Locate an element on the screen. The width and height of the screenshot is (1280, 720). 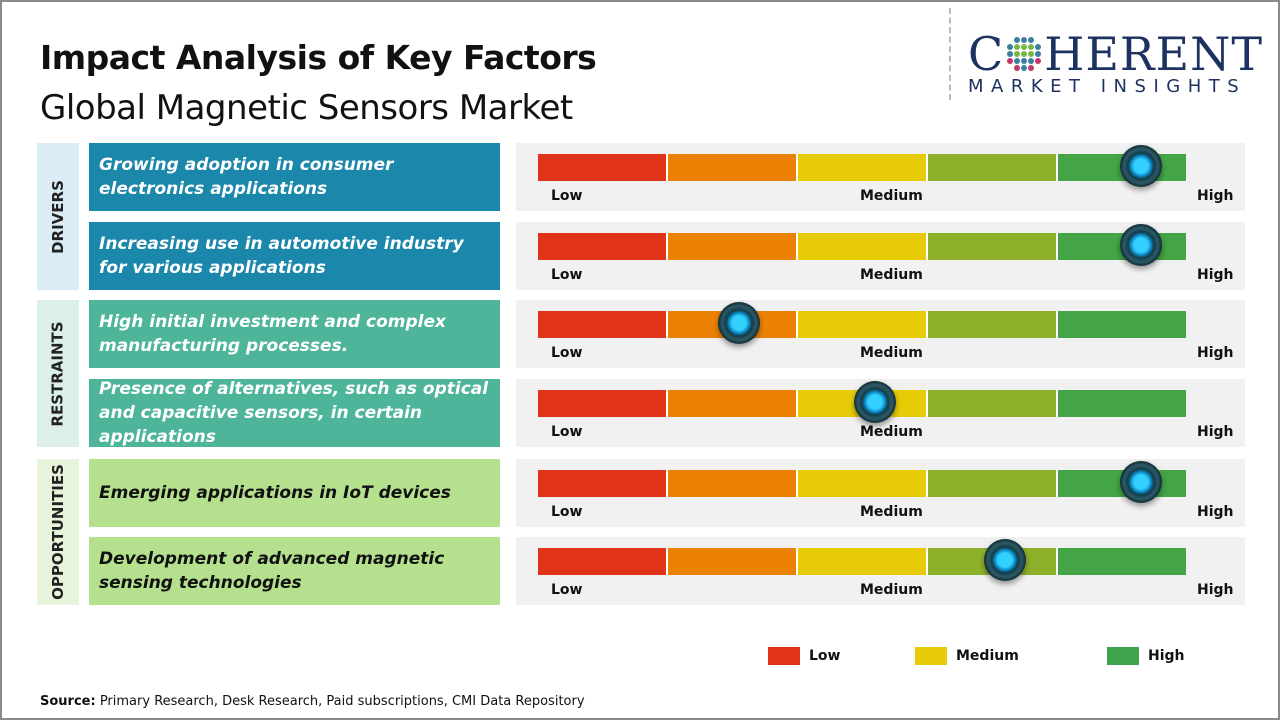
page-subtitle: Global Magnetic Sensors Market is located at coordinates (306, 108).